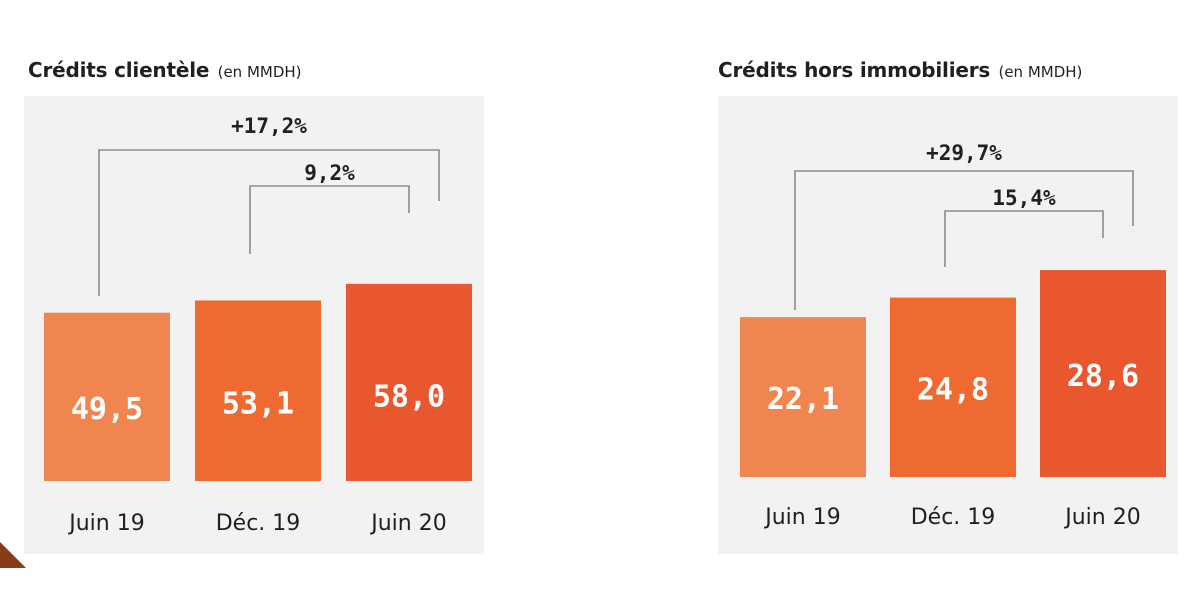 Image resolution: width=1200 pixels, height=600 pixels. Describe the element at coordinates (269, 126) in the screenshot. I see `growth-label: +17,2%` at that location.